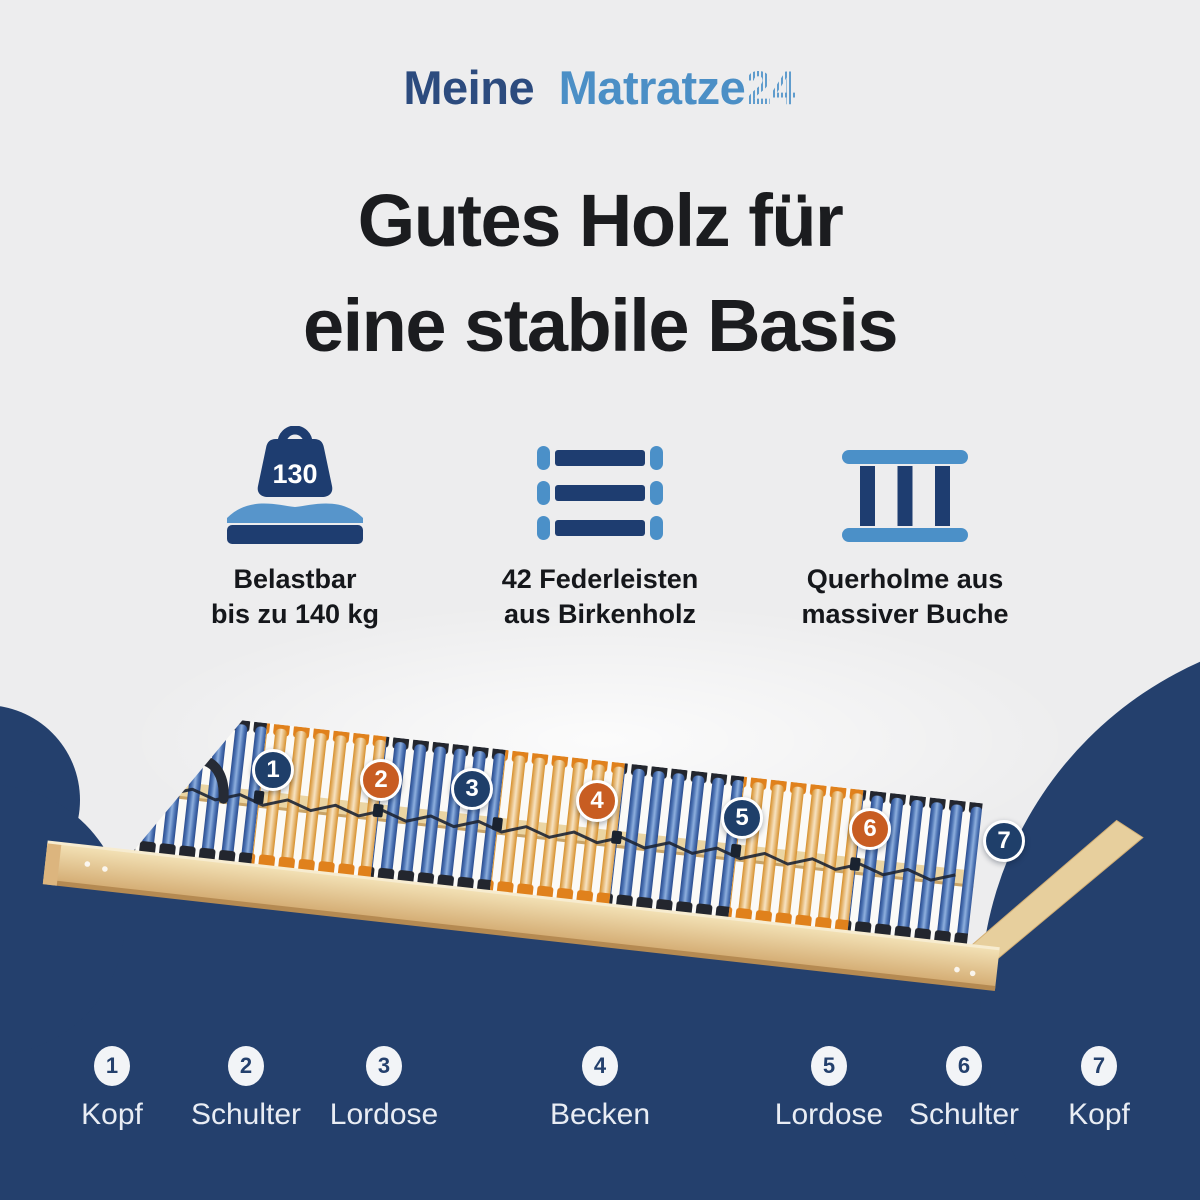 The width and height of the screenshot is (1200, 1200). I want to click on zone-marker-1: 1, so click(273, 770).